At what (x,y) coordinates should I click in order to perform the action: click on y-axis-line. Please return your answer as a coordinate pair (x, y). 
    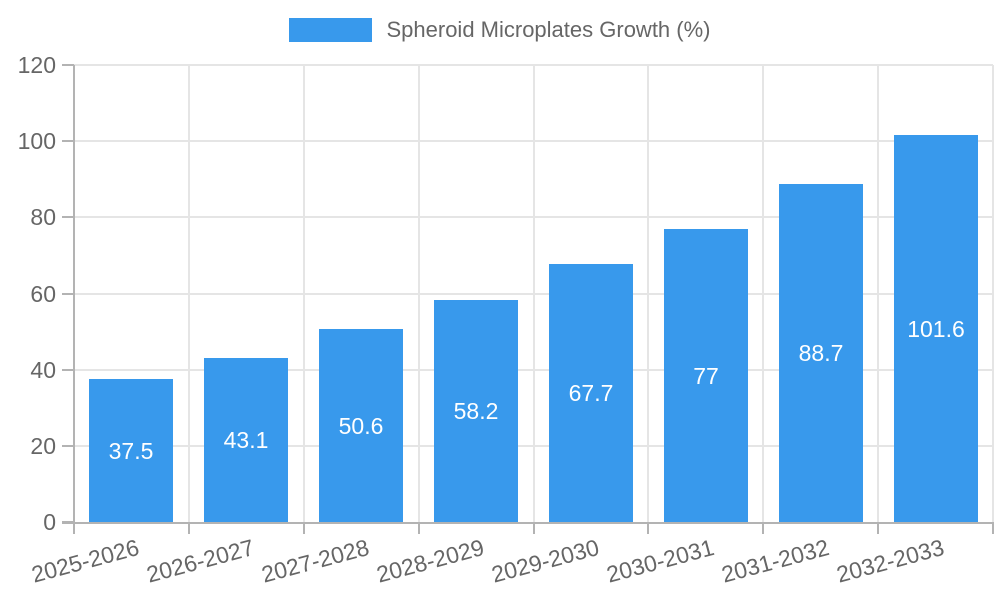
    Looking at the image, I should click on (74, 299).